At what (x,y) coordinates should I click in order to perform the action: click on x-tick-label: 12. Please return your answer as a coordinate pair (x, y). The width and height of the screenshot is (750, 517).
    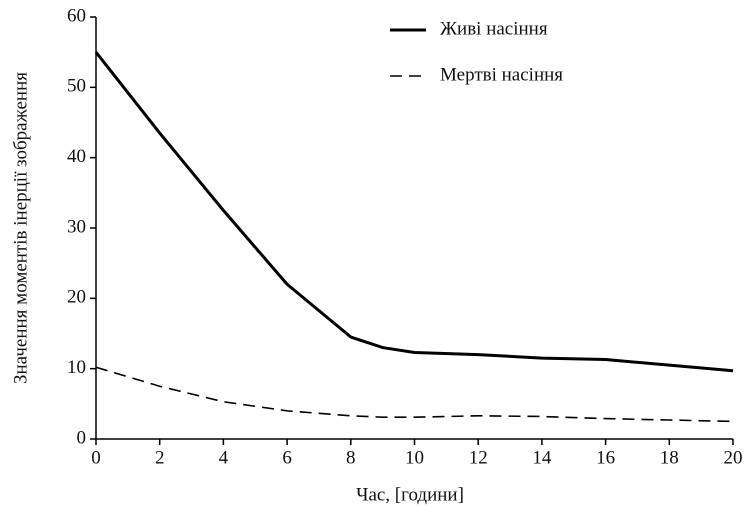
    Looking at the image, I should click on (478, 457).